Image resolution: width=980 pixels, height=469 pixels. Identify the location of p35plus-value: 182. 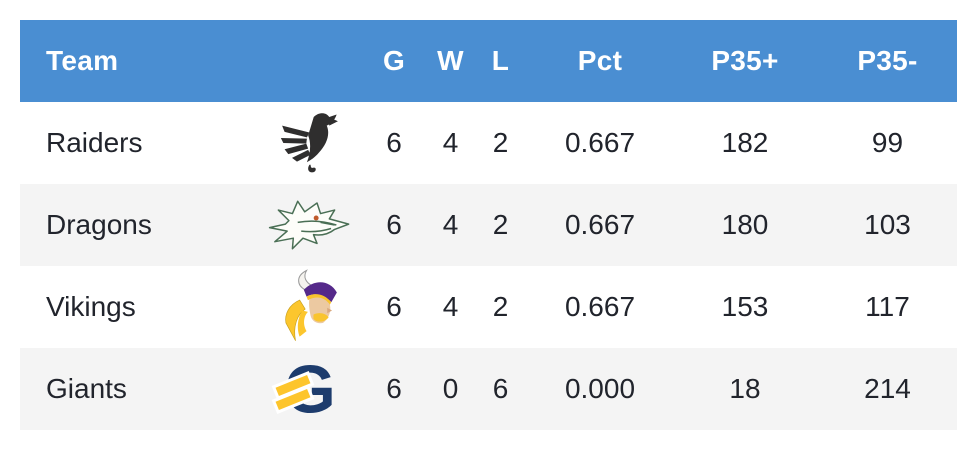
(745, 142).